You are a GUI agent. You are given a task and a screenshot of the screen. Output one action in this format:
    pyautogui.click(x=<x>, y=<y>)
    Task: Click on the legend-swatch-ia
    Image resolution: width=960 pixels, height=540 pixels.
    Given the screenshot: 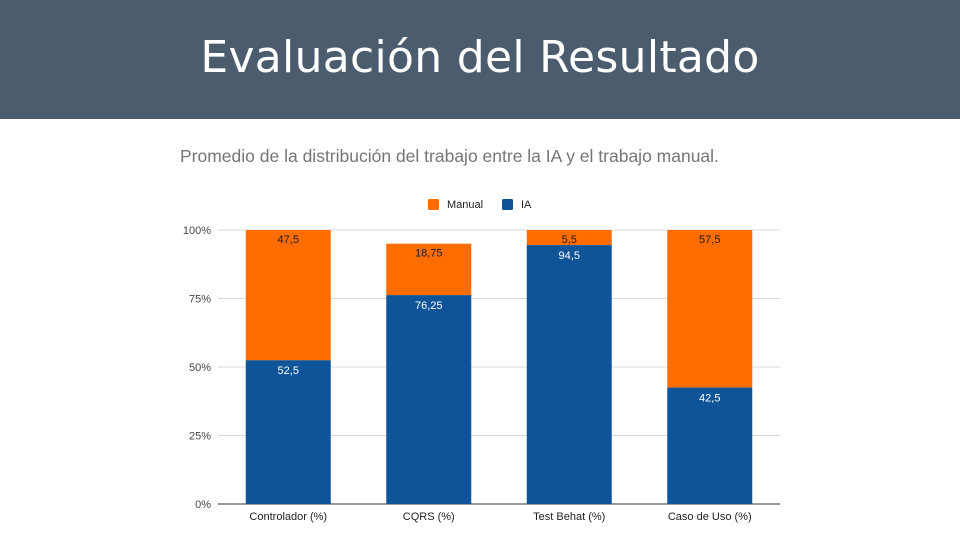 What is the action you would take?
    pyautogui.click(x=507, y=204)
    